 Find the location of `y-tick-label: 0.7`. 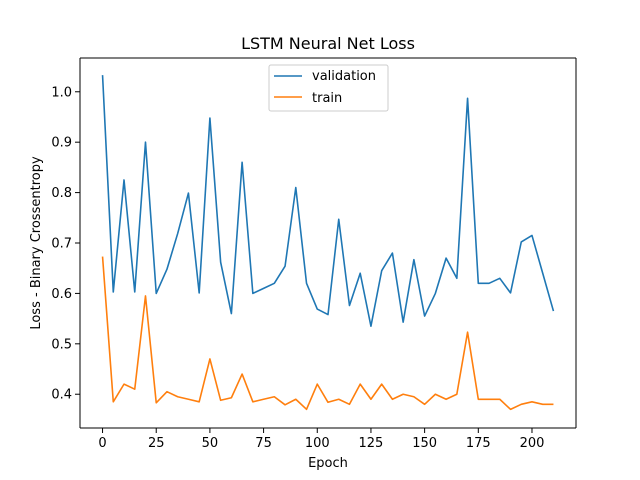

y-tick-label: 0.7 is located at coordinates (61, 244).